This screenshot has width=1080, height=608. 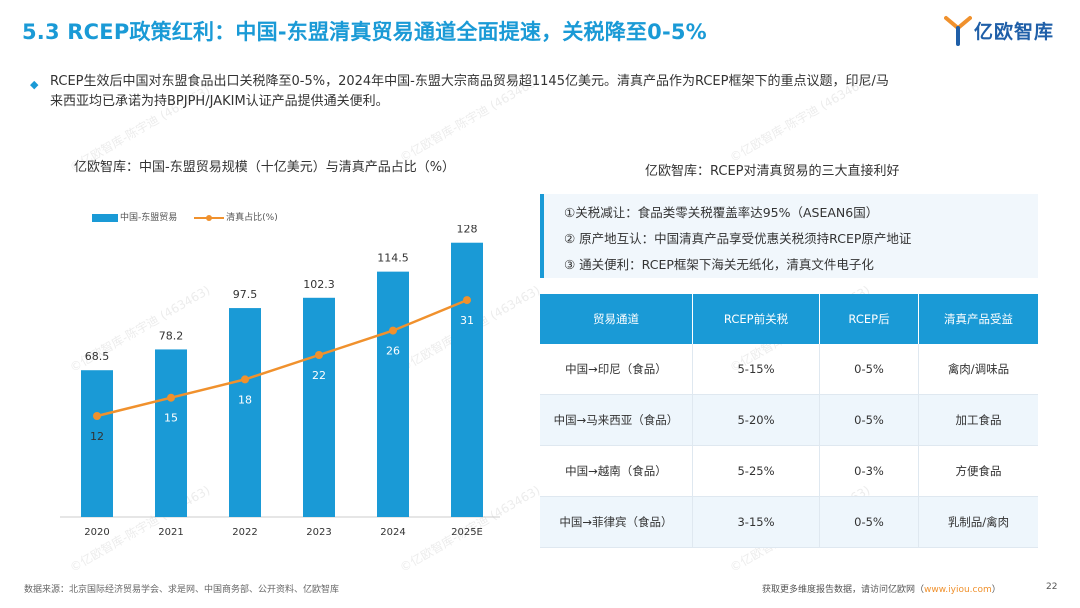 What do you see at coordinates (978, 369) in the screenshot?
I see `table-cell: 禽肉/调味品` at bounding box center [978, 369].